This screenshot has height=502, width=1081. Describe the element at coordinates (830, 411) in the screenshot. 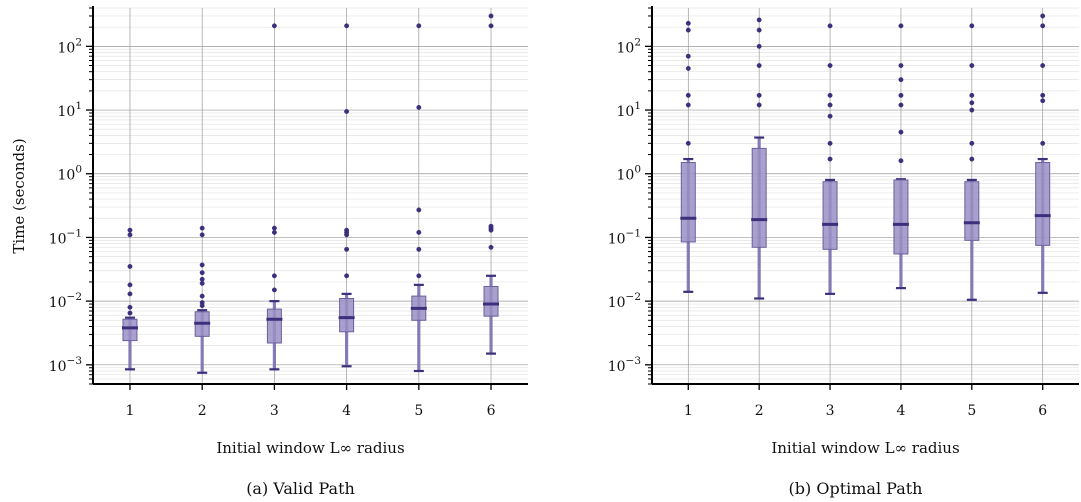

I see `x-tick-label: 3` at that location.